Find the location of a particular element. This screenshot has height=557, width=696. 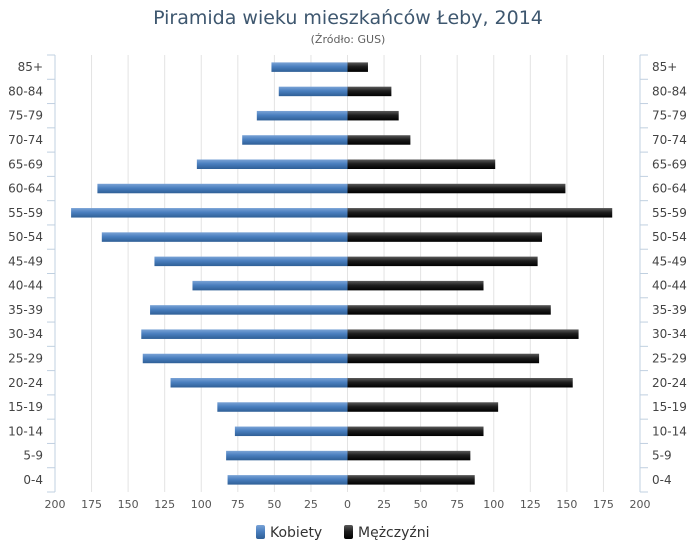

category-label-left: 40-44 is located at coordinates (25, 286).